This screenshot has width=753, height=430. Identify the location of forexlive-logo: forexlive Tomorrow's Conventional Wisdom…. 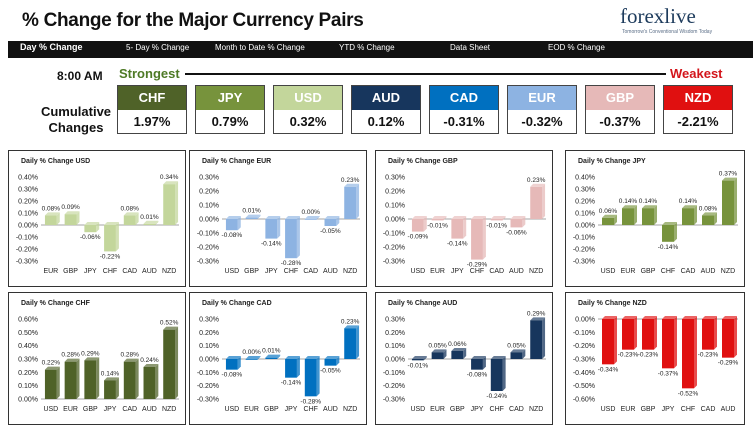
(675, 21).